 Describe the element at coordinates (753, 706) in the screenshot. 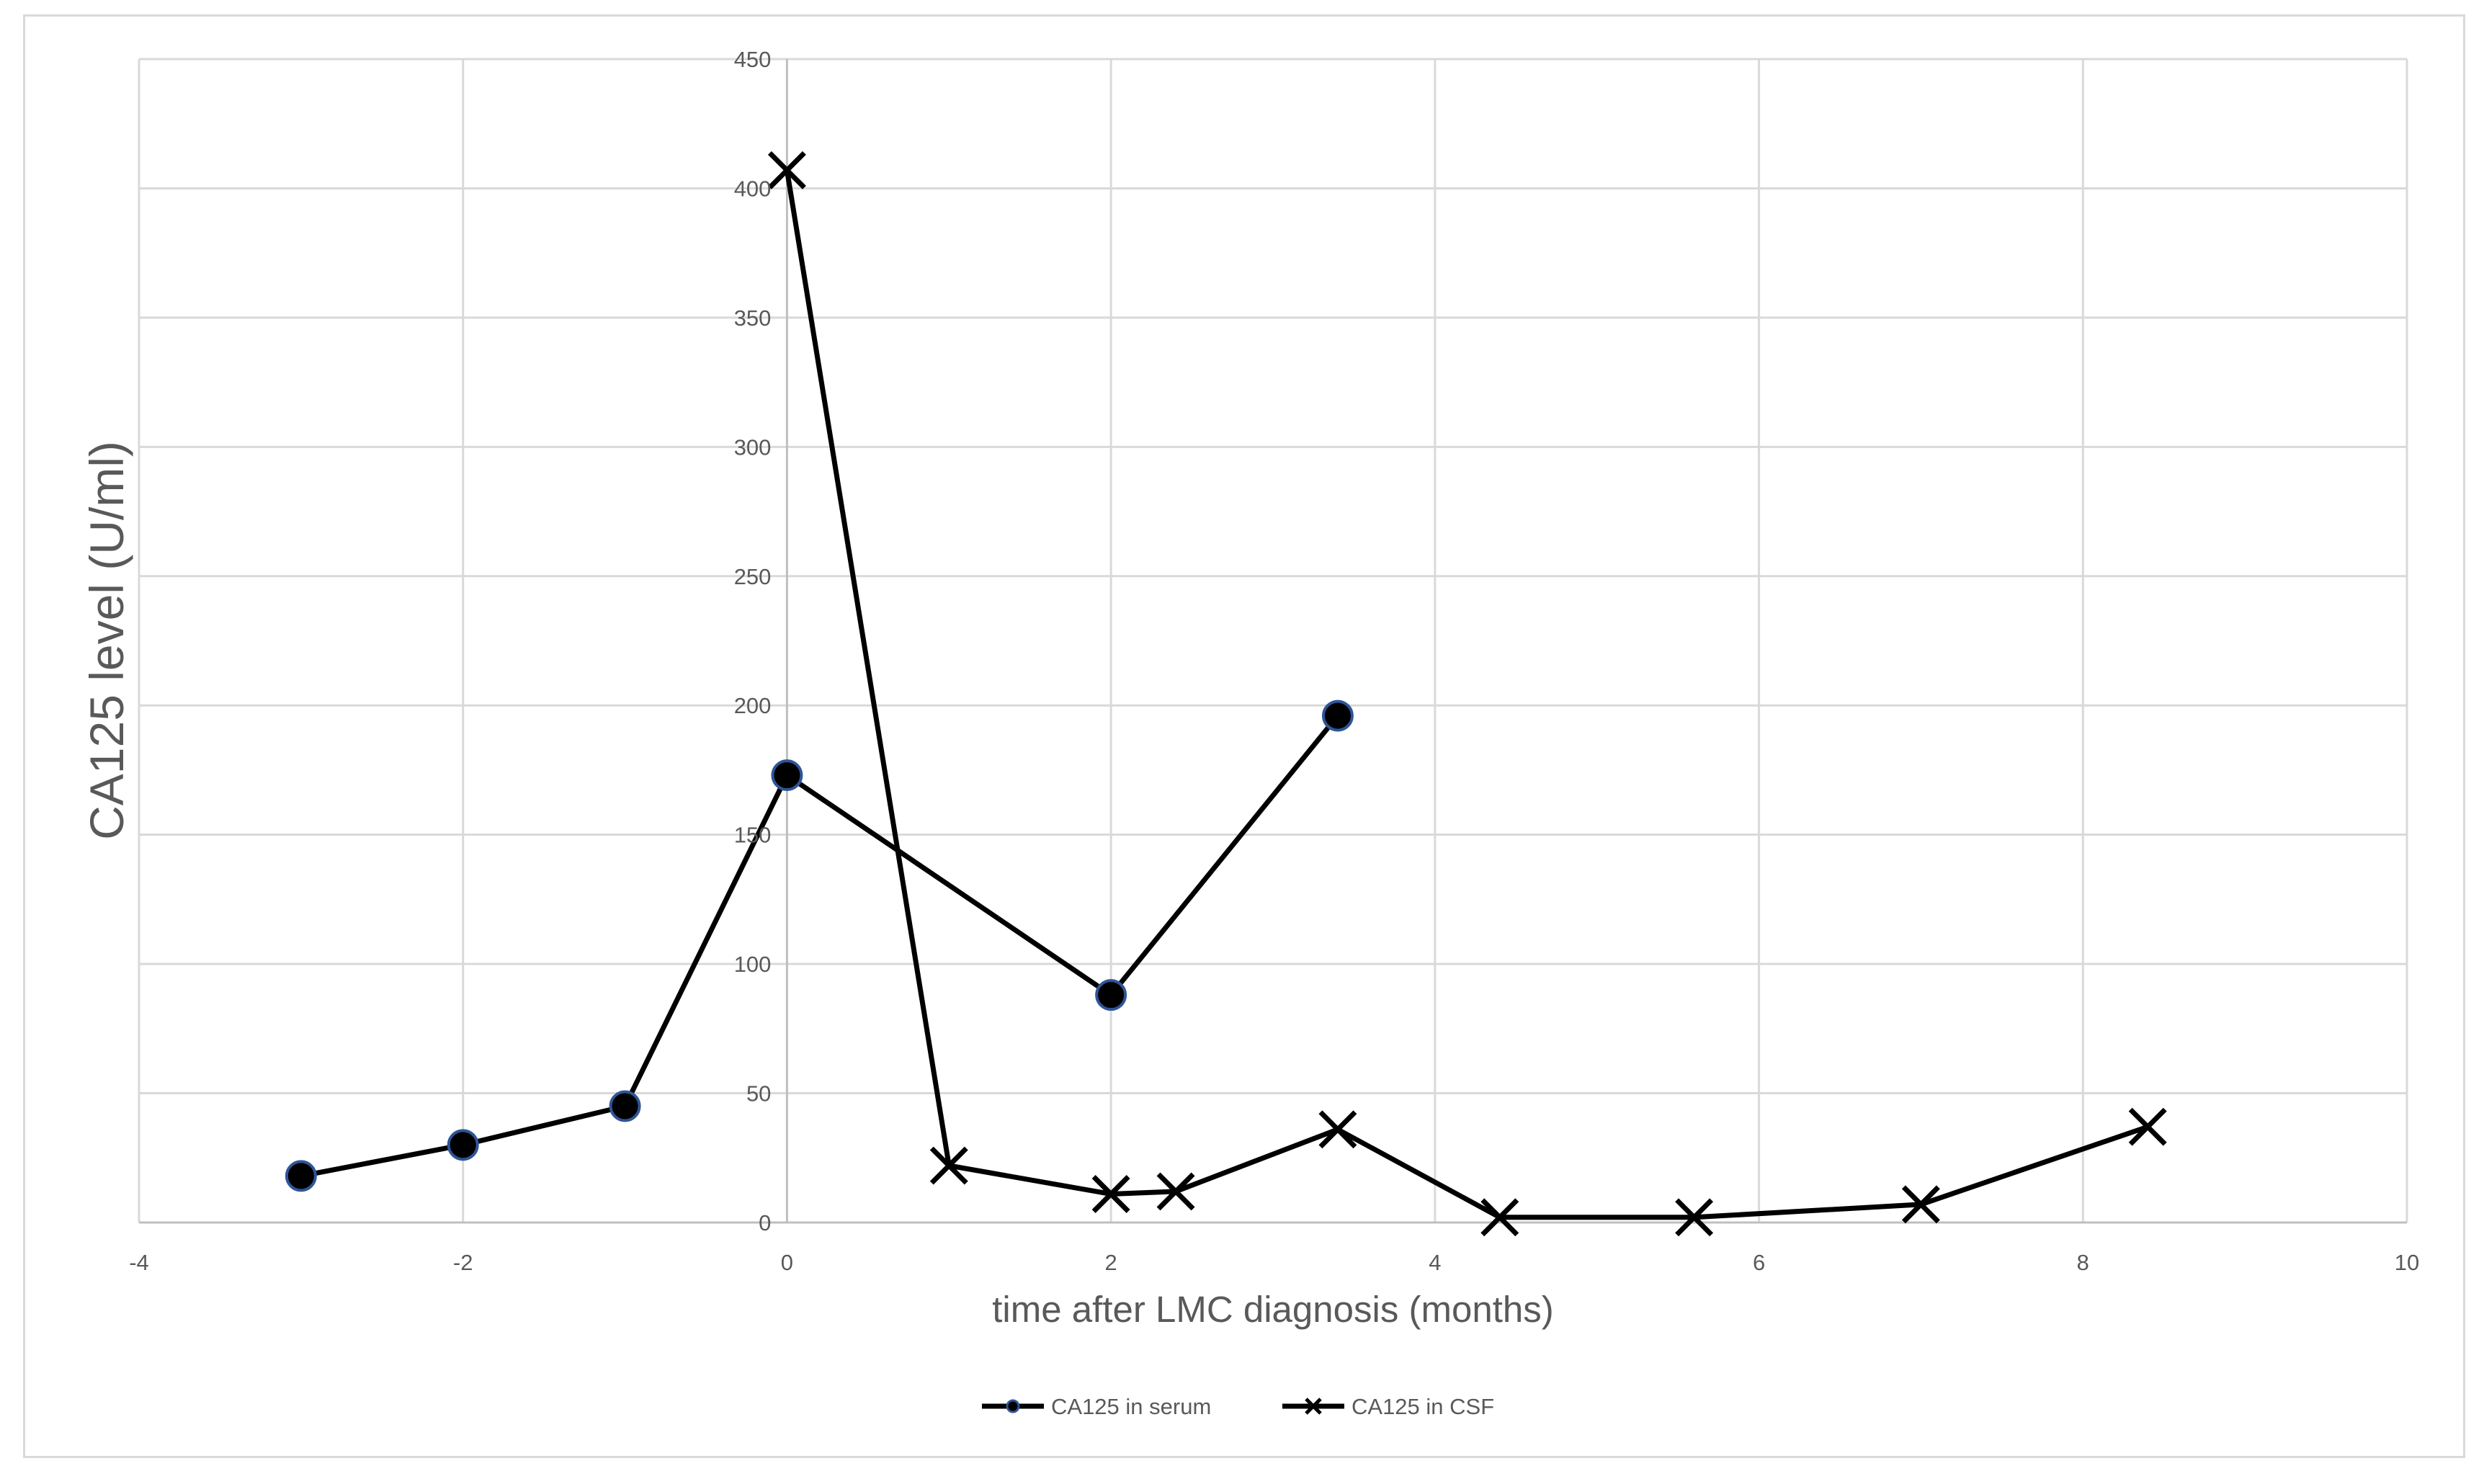

I see `y-tick-label: 200` at that location.